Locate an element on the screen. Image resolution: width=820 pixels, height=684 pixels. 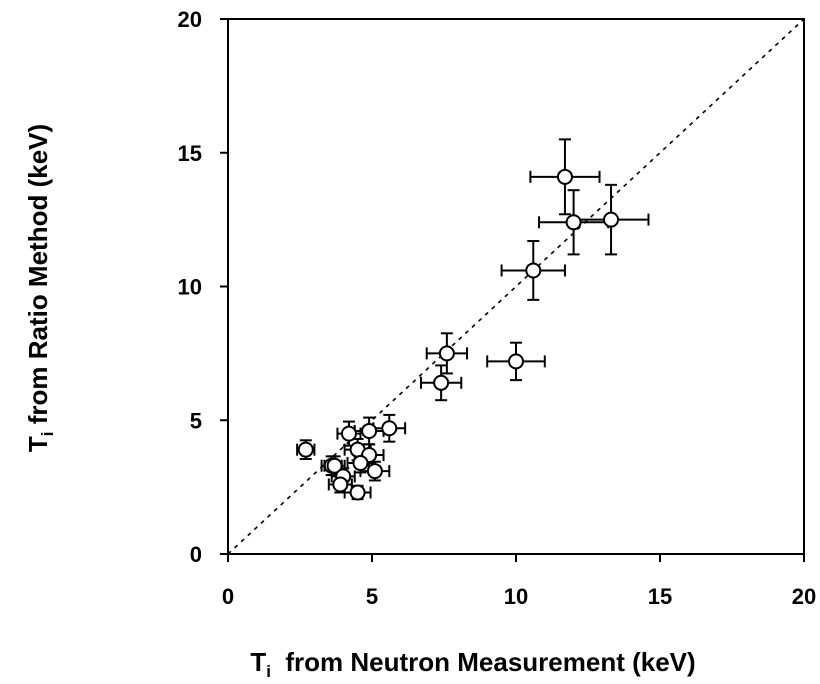
y-axis-title: Ti from Ratio Method (keV) is located at coordinates (40, 288).